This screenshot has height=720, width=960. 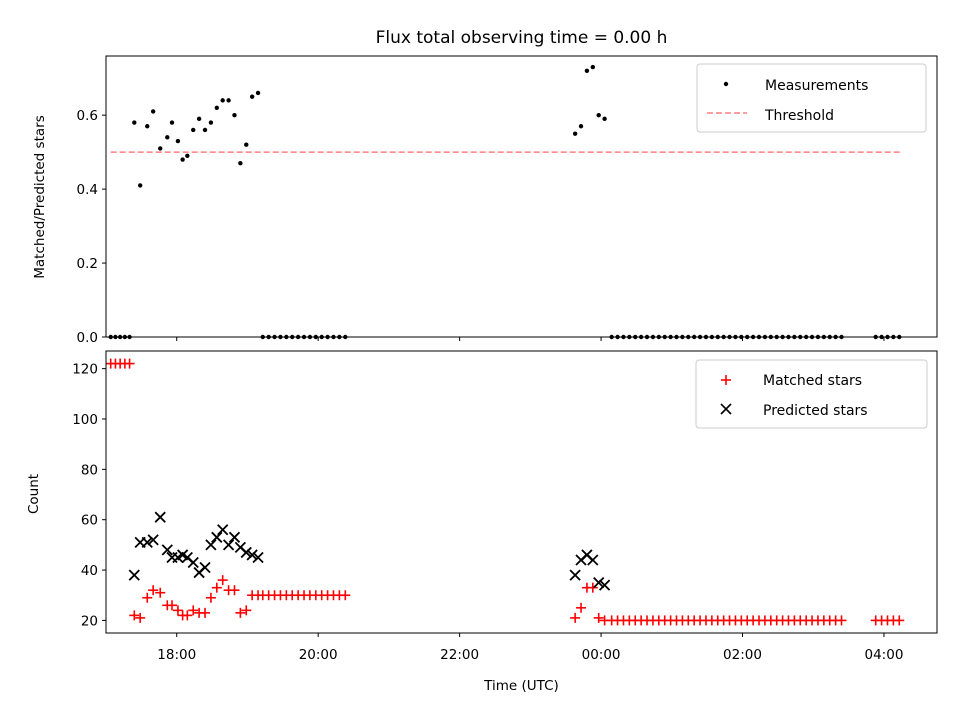 What do you see at coordinates (85, 370) in the screenshot?
I see `bottom-y-tick-label: 120` at bounding box center [85, 370].